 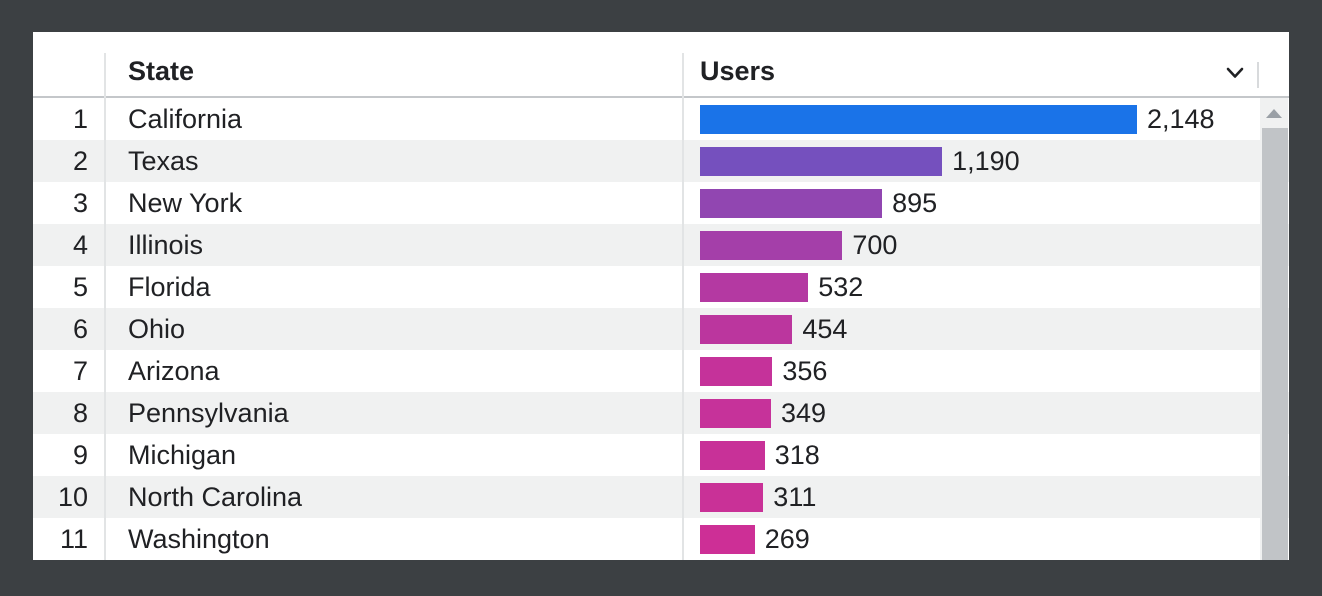 I want to click on column-divider-users-end, so click(x=1258, y=75).